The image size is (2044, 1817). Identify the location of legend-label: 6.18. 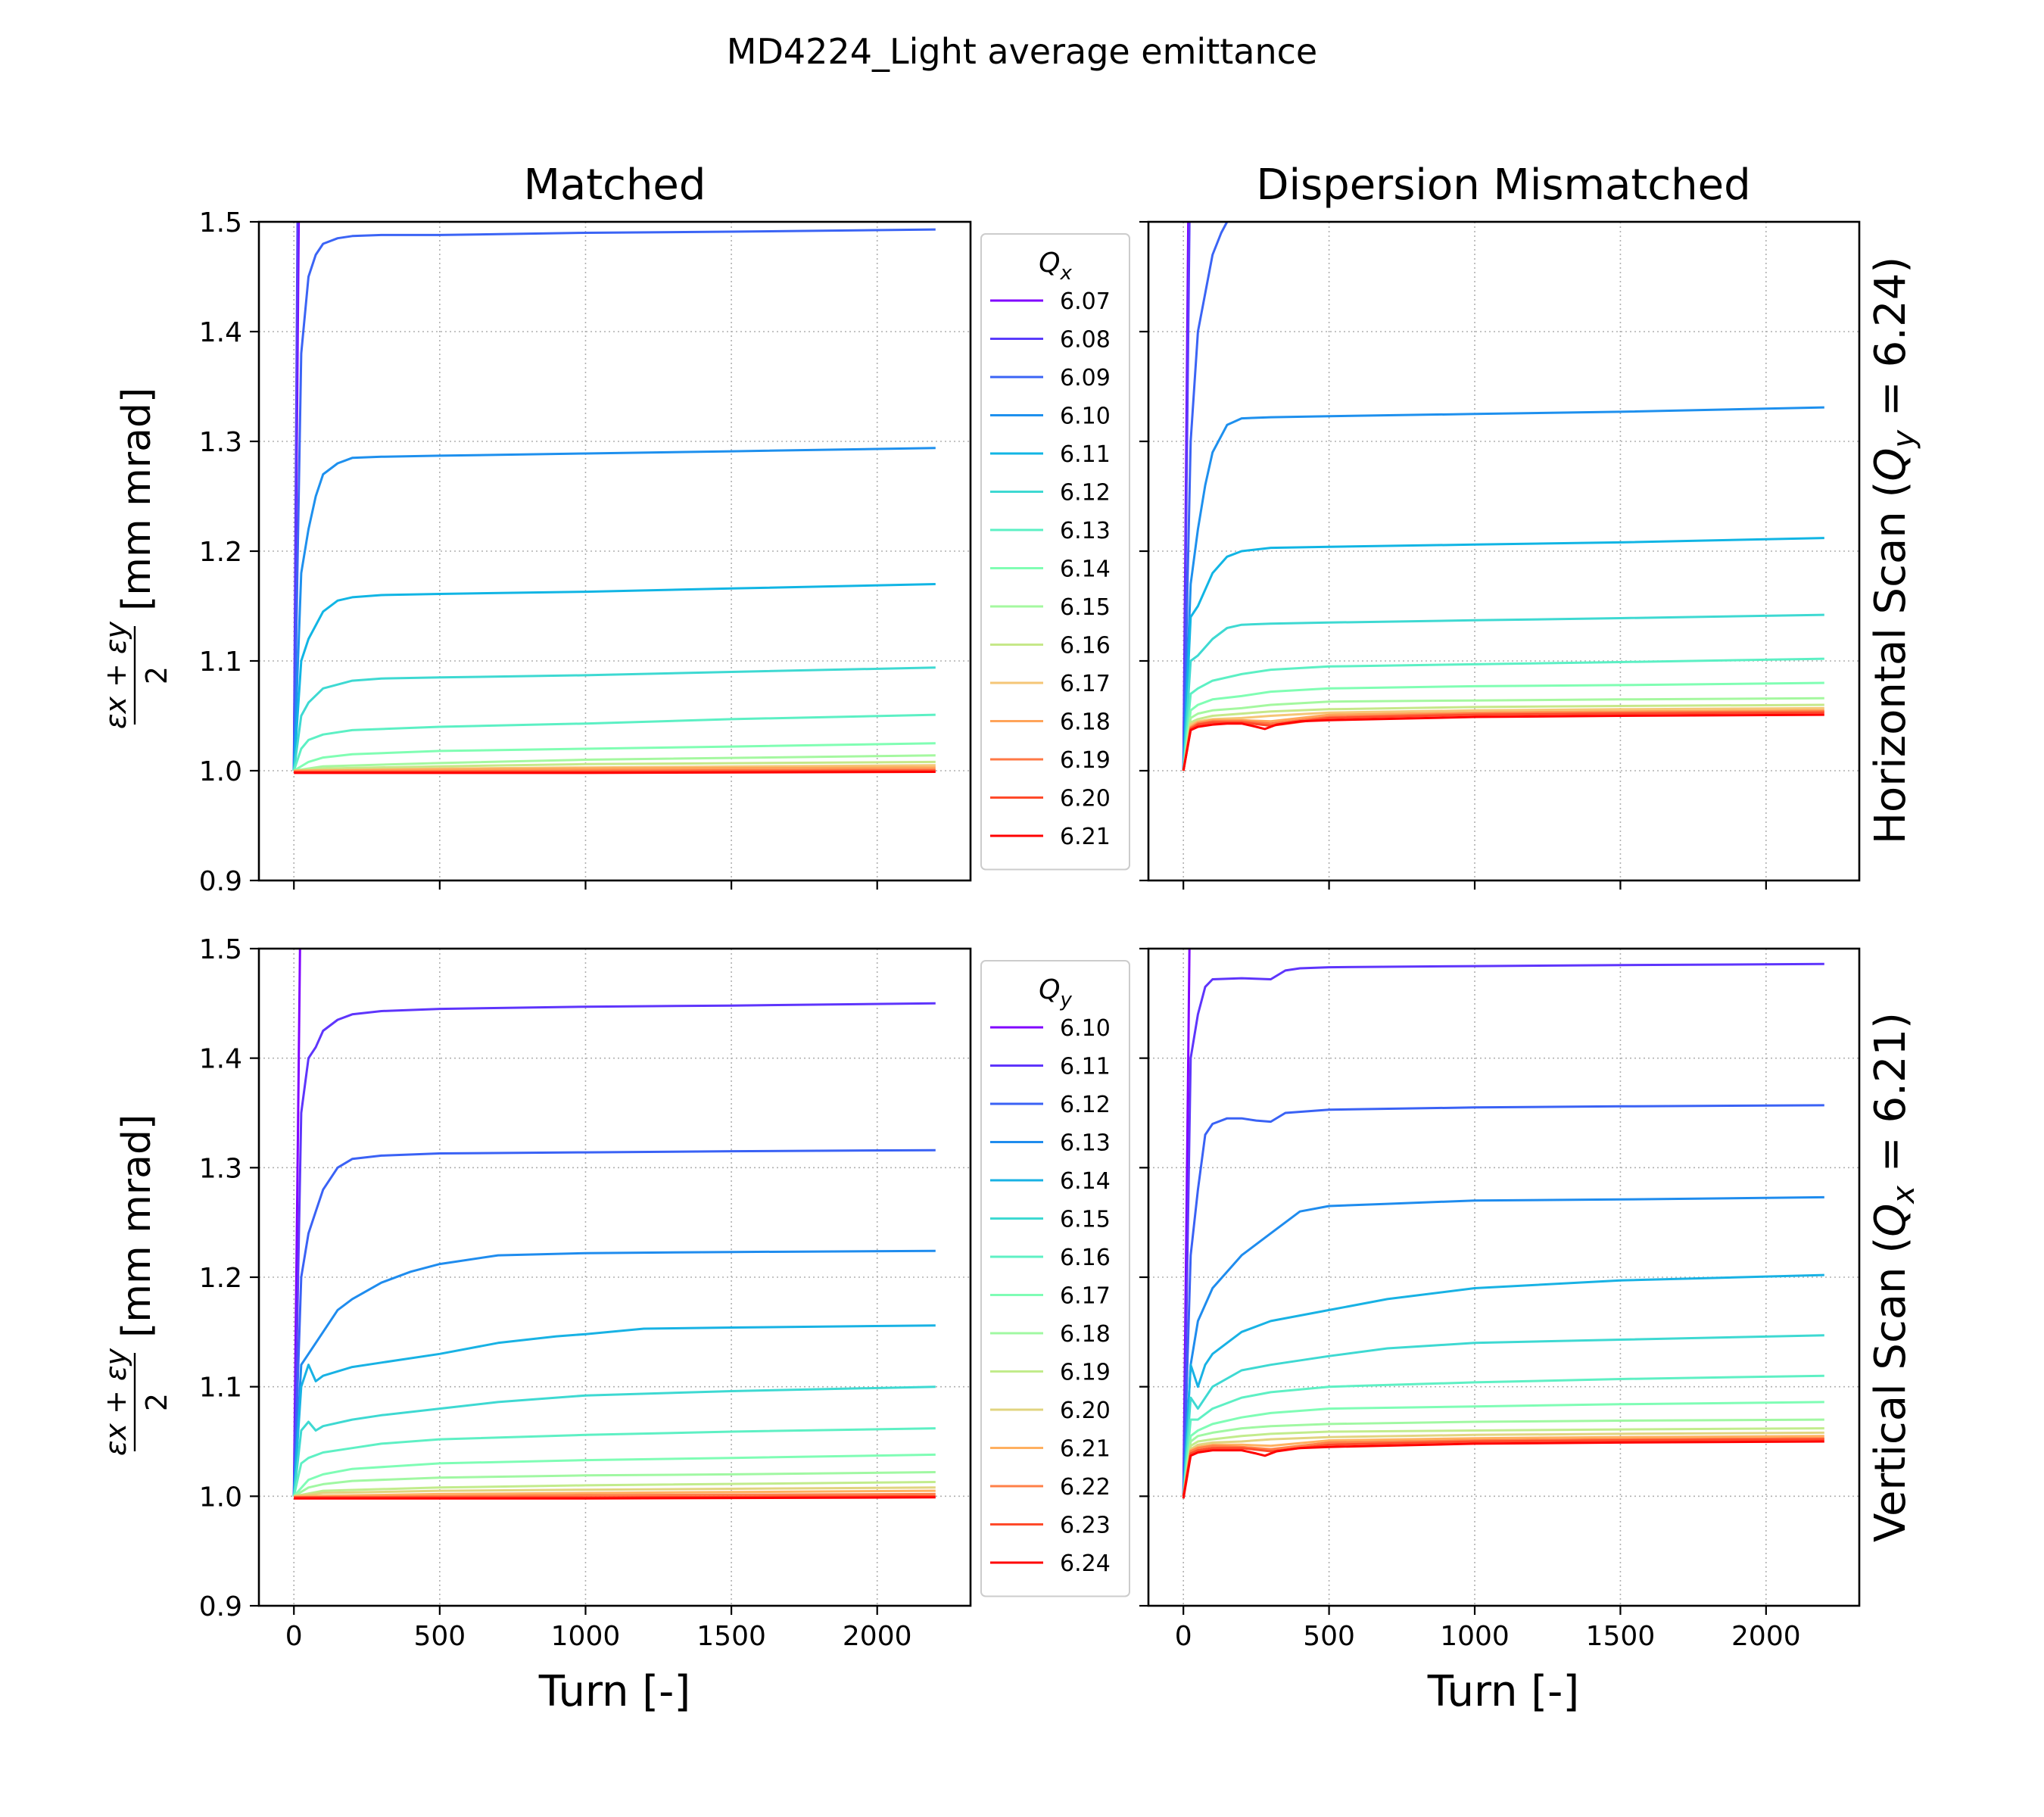
(1085, 1334).